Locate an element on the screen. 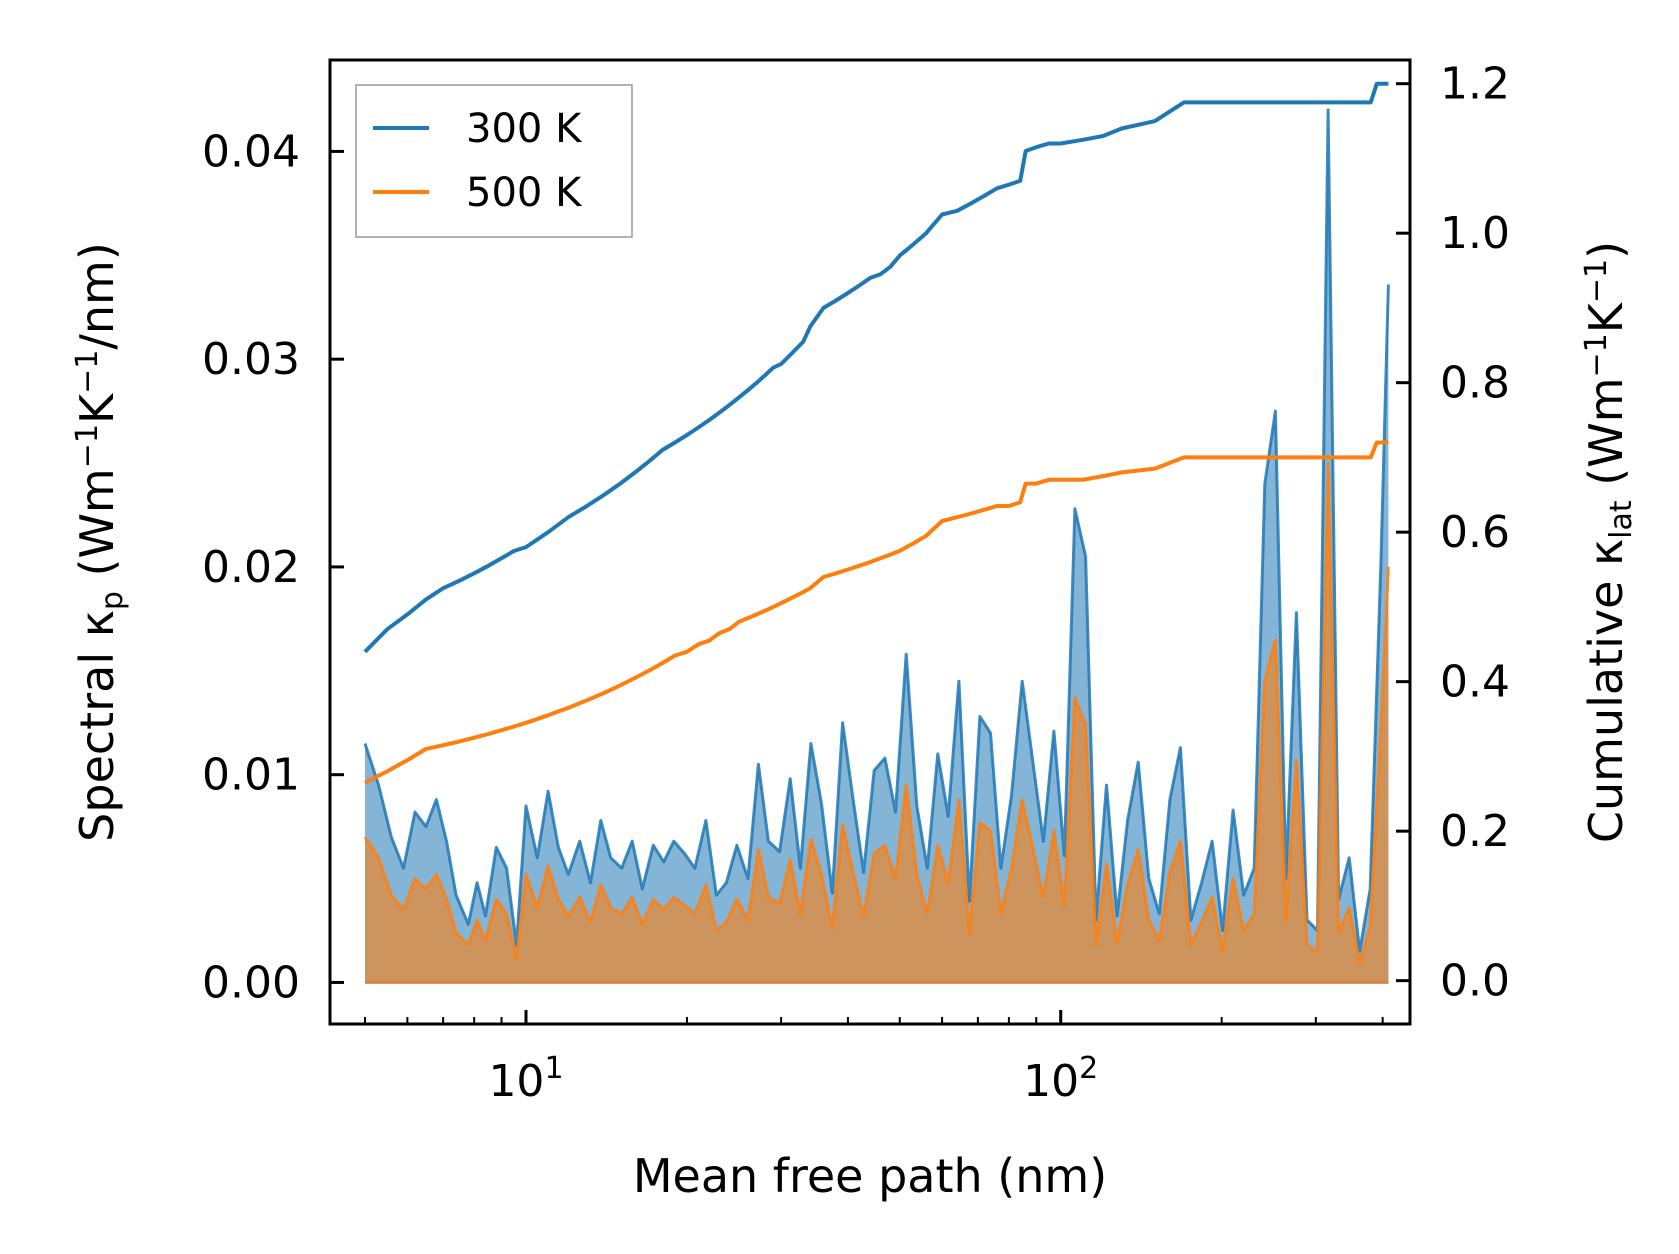  left-y-tick-label: 0.04 is located at coordinates (251, 151).